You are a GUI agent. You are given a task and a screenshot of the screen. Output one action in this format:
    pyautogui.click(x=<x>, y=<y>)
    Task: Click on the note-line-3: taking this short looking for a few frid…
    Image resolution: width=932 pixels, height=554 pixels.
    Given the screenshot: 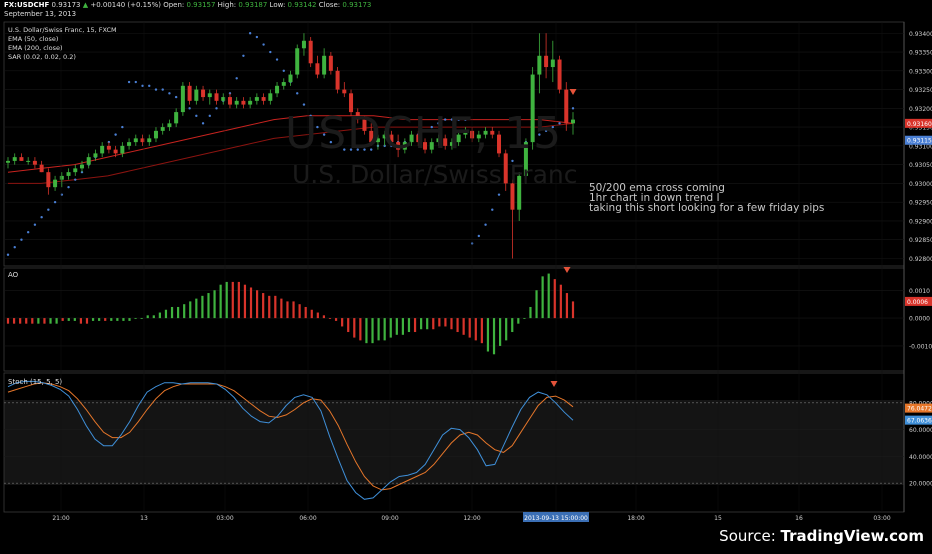 What is the action you would take?
    pyautogui.click(x=707, y=208)
    